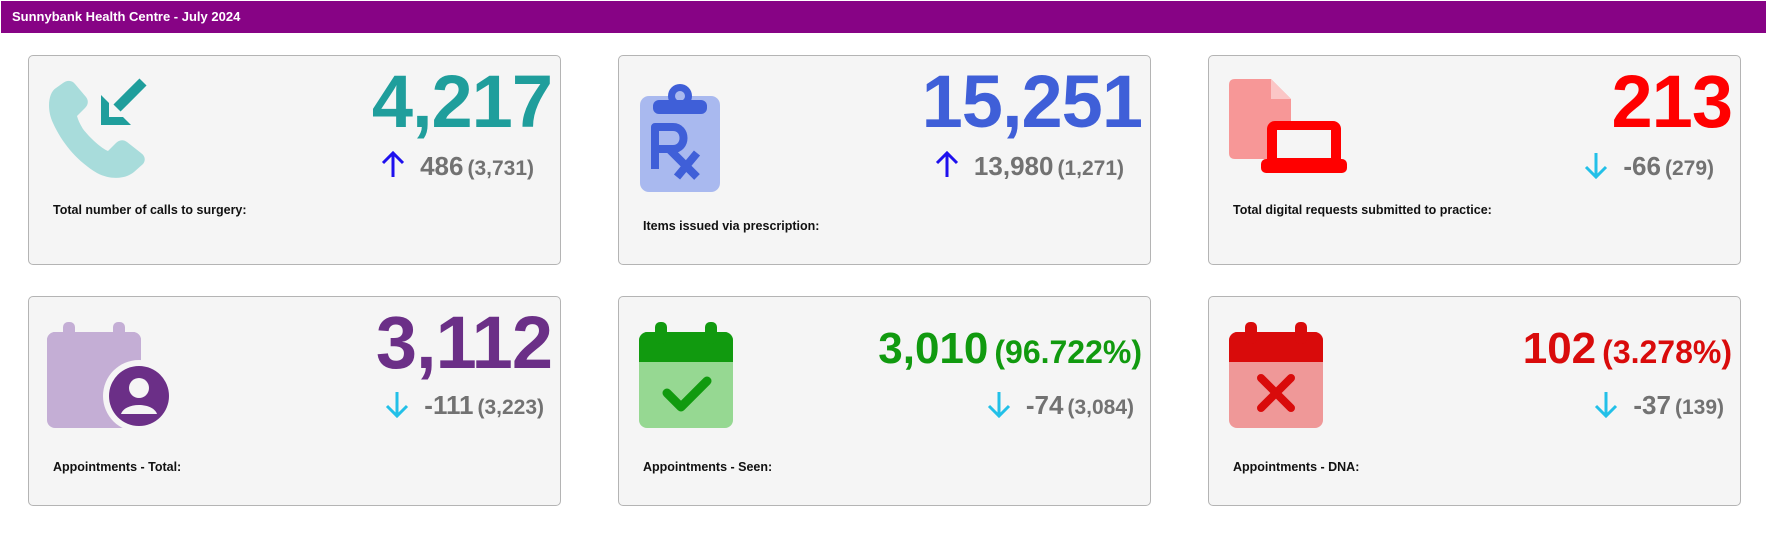 The image size is (1767, 535). What do you see at coordinates (883, 17) in the screenshot?
I see `page-title: Sunnybank Health Centre - July 2024` at bounding box center [883, 17].